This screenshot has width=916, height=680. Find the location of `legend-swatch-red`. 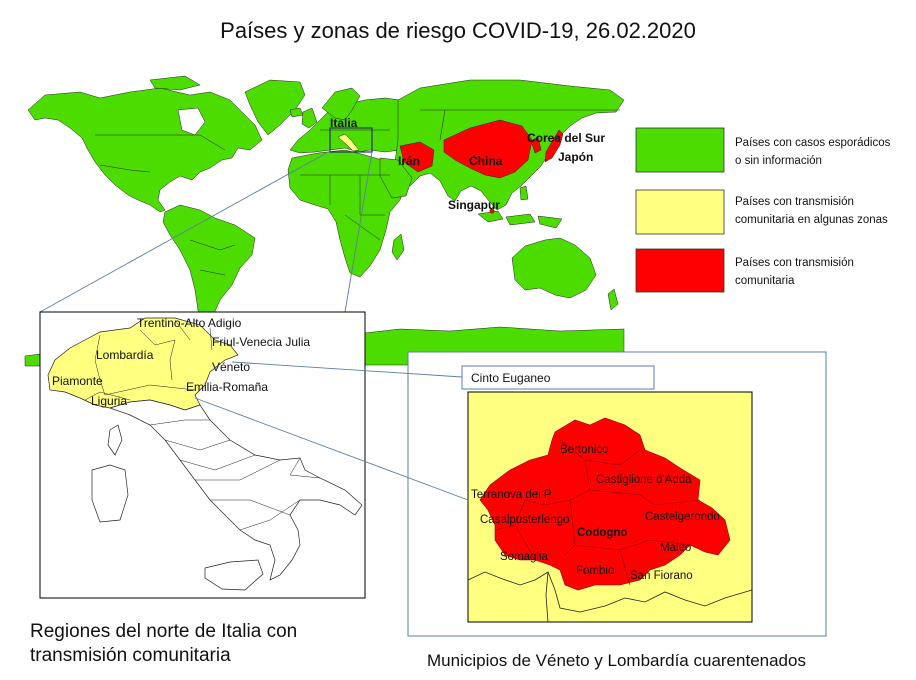

legend-swatch-red is located at coordinates (680, 270).